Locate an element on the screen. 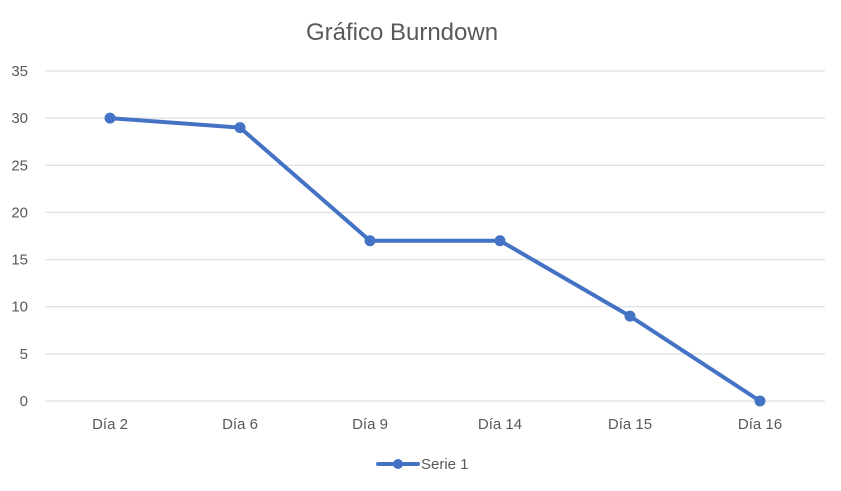 The width and height of the screenshot is (841, 491). legend-label-serie-1: Serie 1 is located at coordinates (445, 464).